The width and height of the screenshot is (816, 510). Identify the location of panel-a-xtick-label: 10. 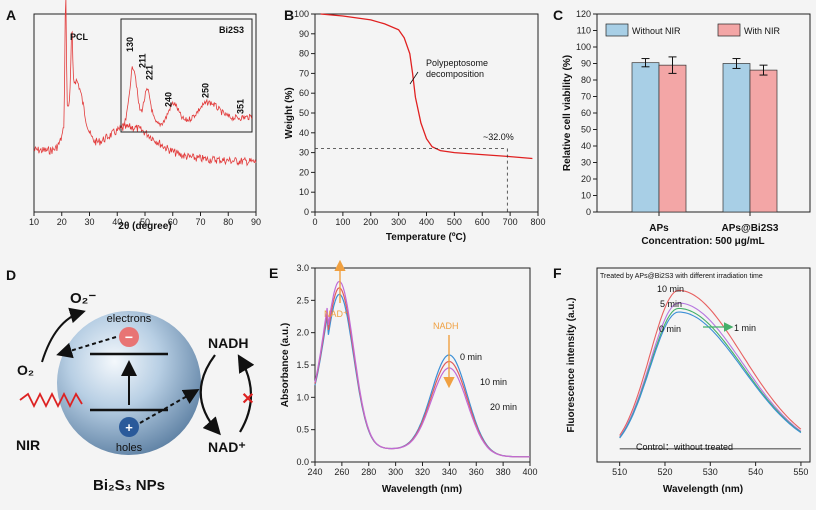
(34, 222).